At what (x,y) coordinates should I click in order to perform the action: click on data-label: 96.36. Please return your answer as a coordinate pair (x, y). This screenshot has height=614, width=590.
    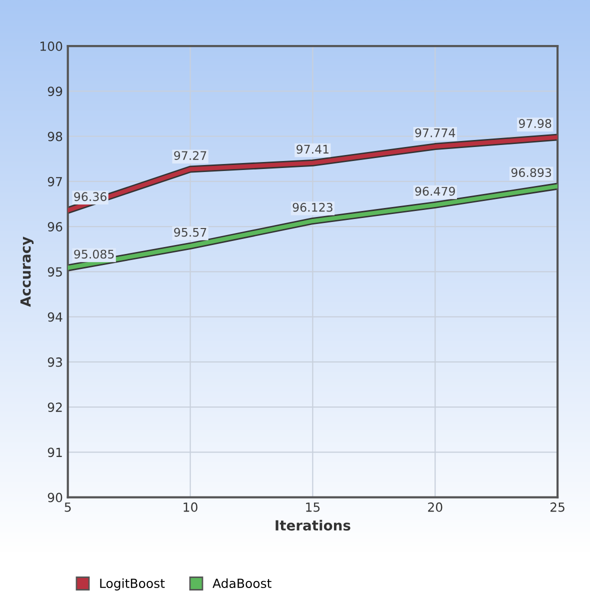
    Looking at the image, I should click on (90, 197).